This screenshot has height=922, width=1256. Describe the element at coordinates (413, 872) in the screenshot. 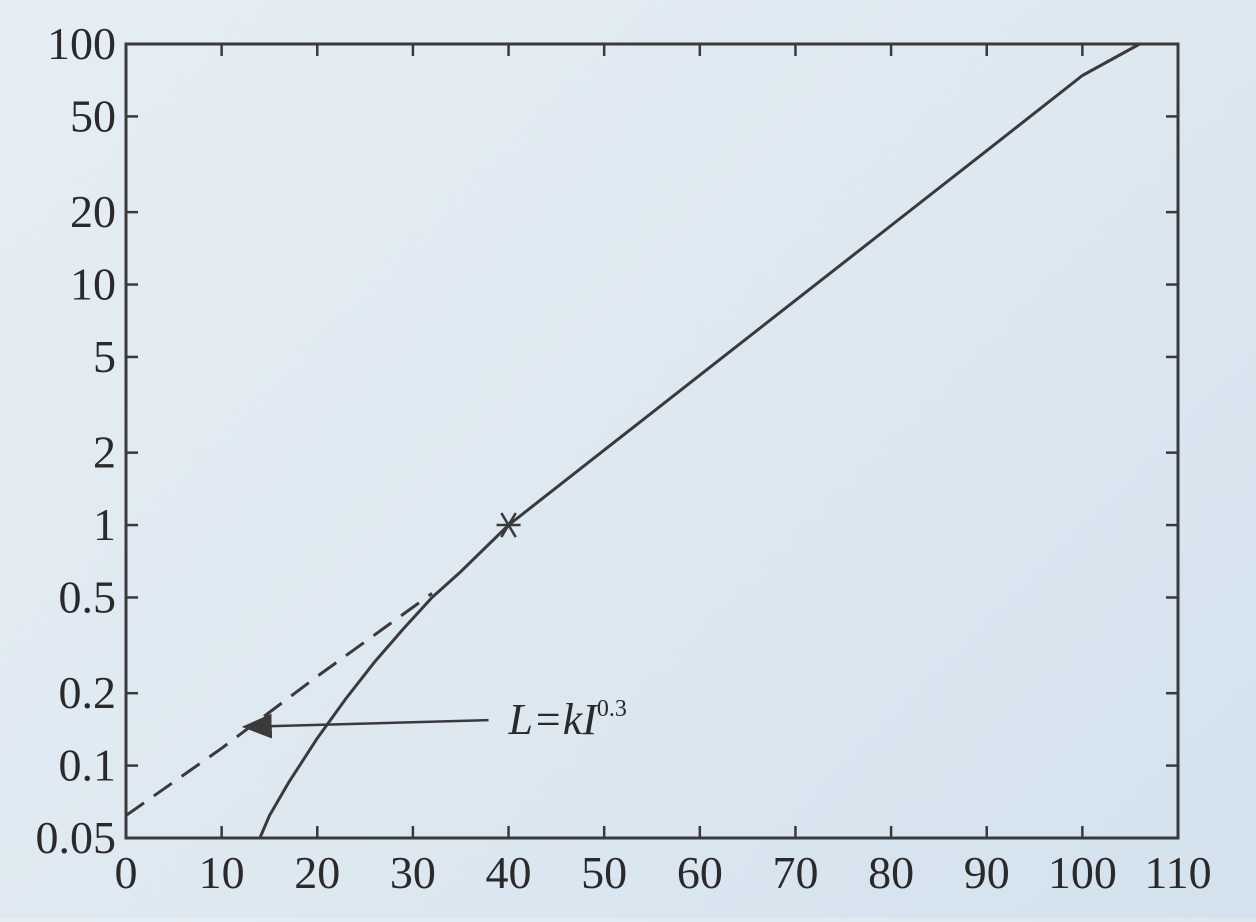

I see `x-tick-label: 30` at that location.